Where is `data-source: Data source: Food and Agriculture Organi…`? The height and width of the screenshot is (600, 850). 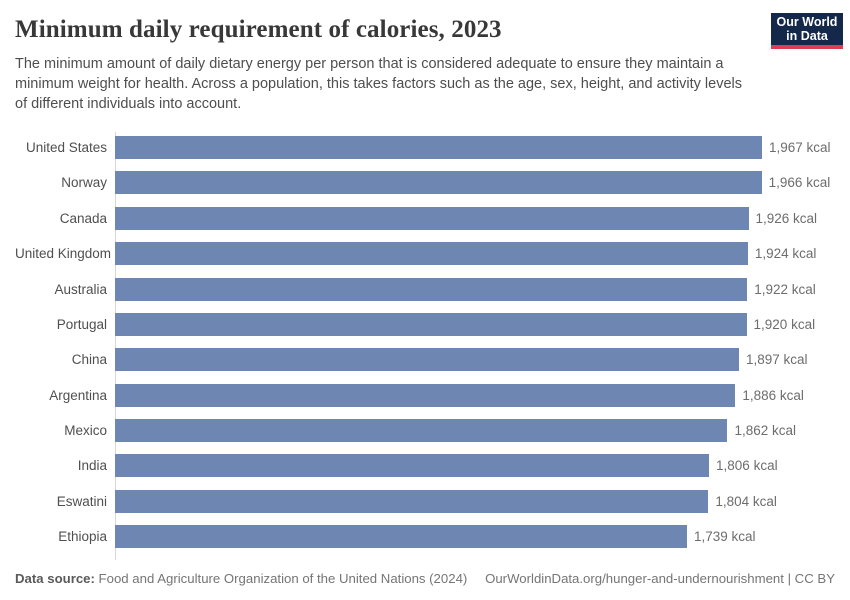 data-source: Data source: Food and Agriculture Organi… is located at coordinates (241, 578).